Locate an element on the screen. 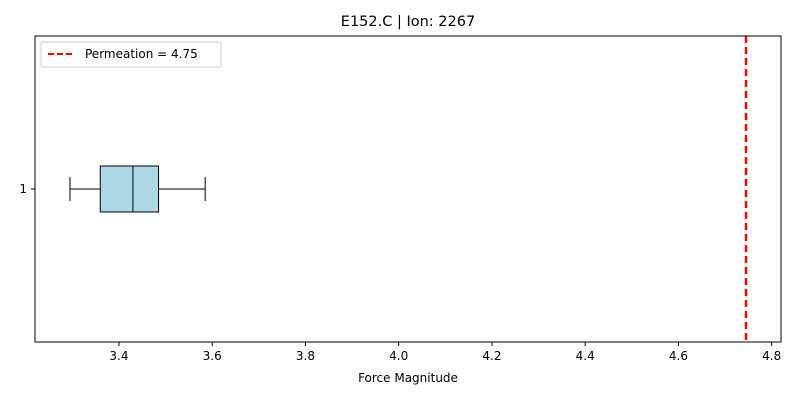 Image resolution: width=800 pixels, height=405 pixels. x-tick-label: 3.4 is located at coordinates (118, 356).